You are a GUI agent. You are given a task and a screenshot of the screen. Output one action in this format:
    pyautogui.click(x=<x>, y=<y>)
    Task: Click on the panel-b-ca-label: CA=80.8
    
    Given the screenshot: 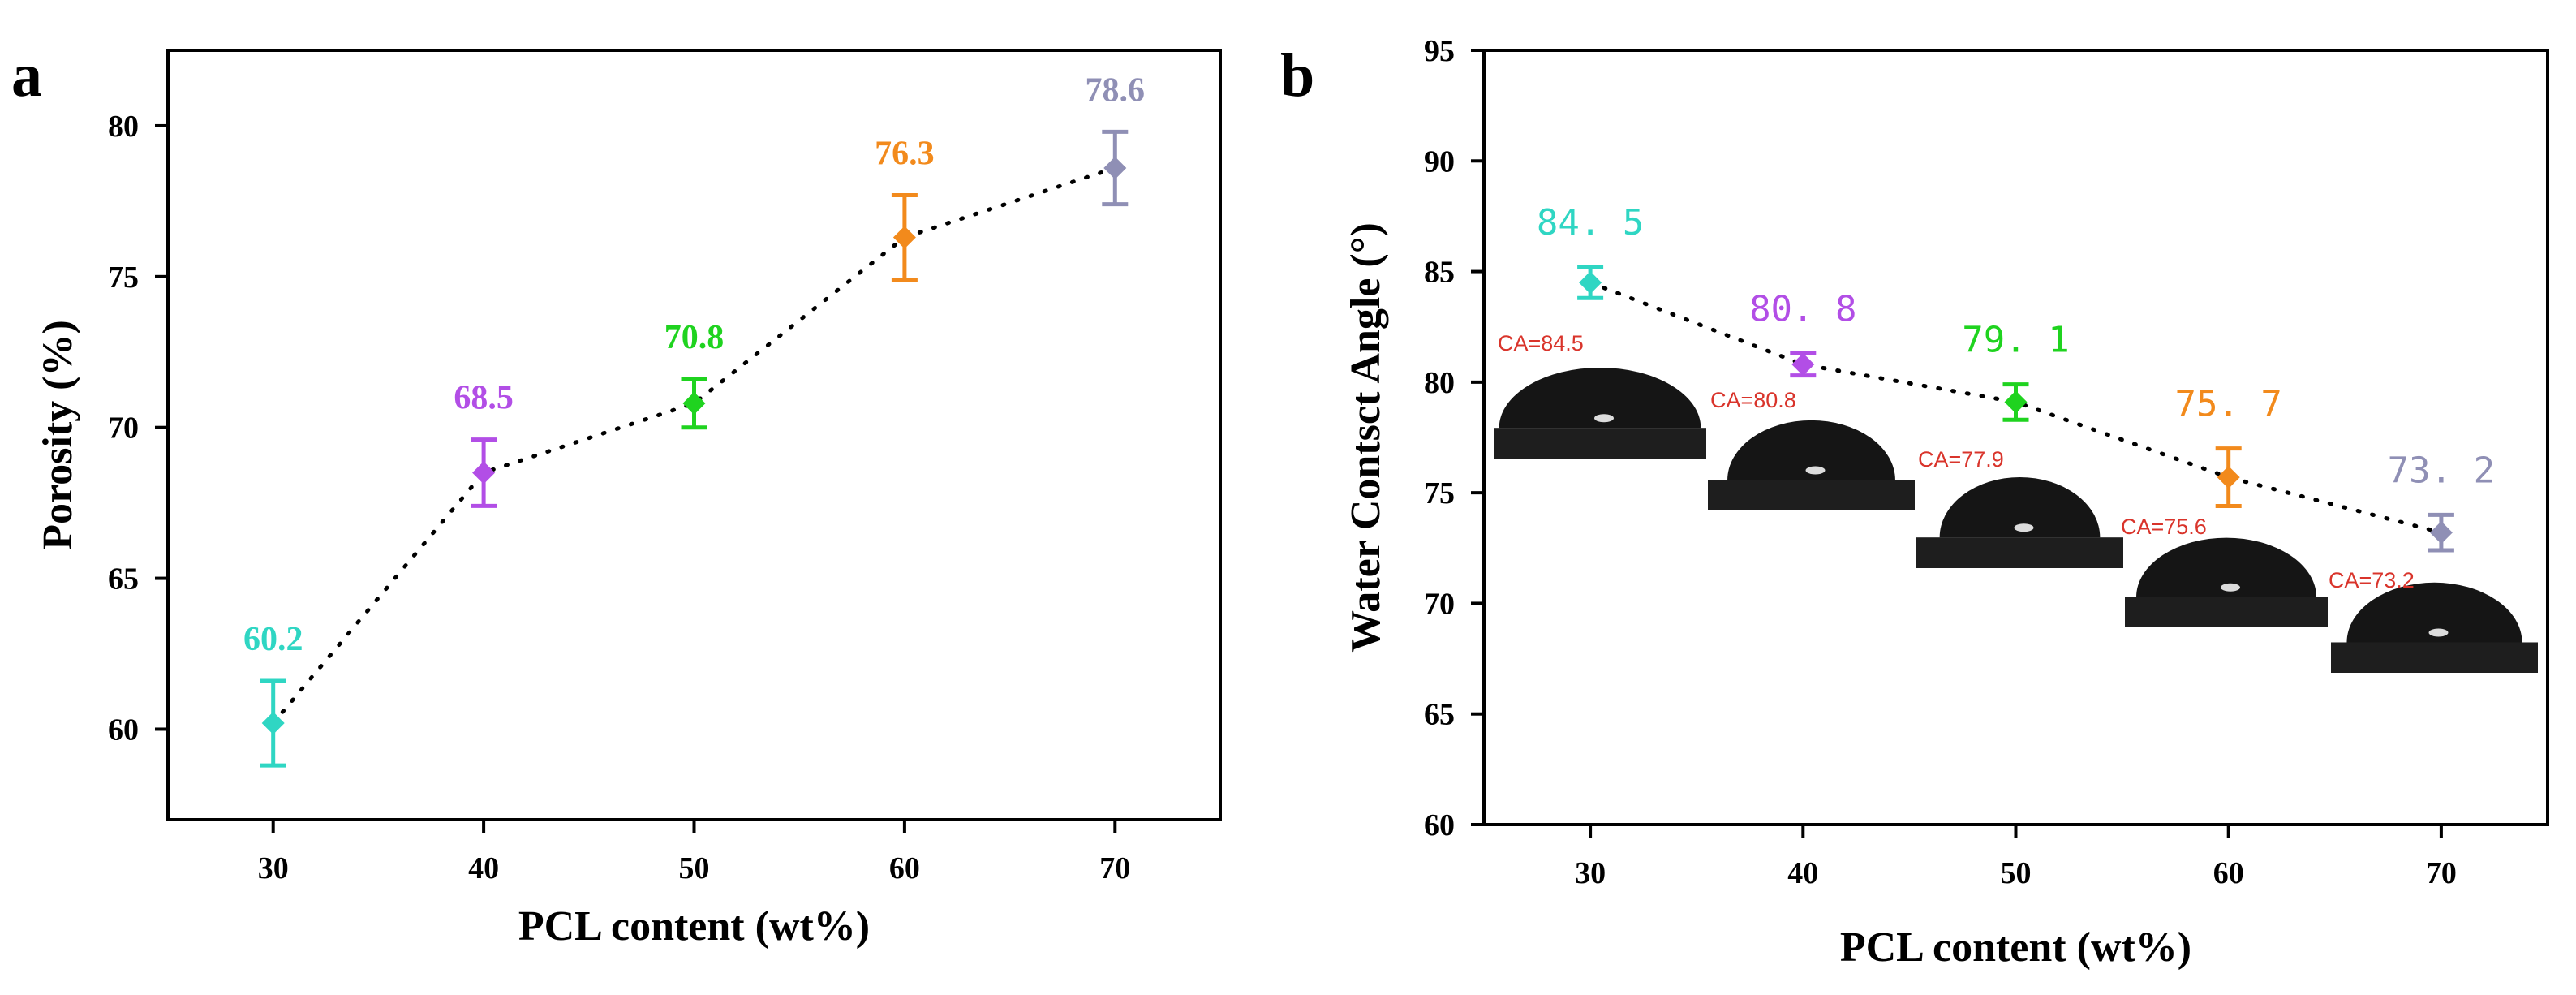 What is the action you would take?
    pyautogui.click(x=1753, y=400)
    